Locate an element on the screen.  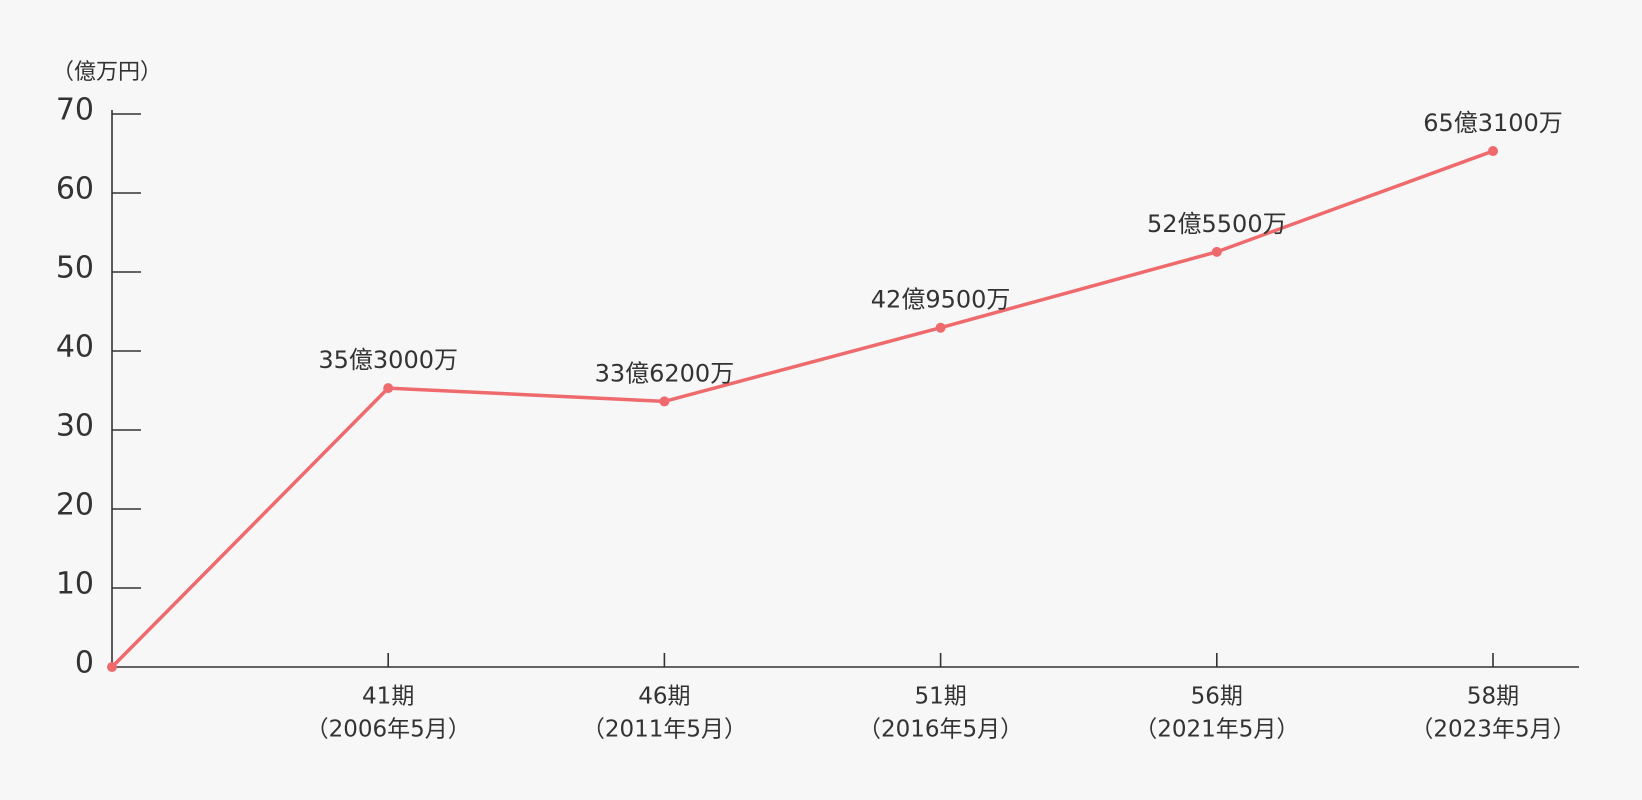
x-tick-label: 41期 is located at coordinates (388, 697).